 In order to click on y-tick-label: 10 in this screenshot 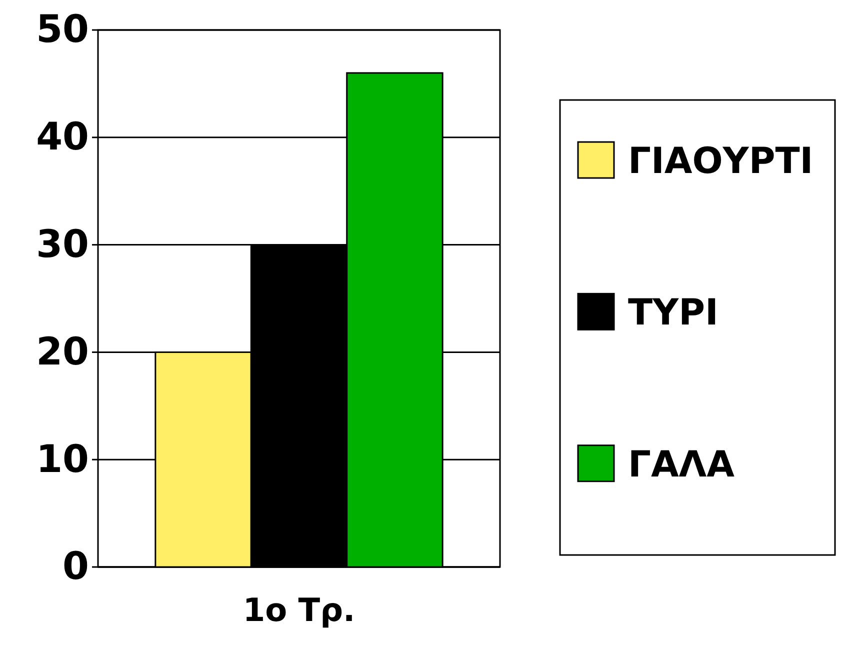, I will do `click(62, 458)`.